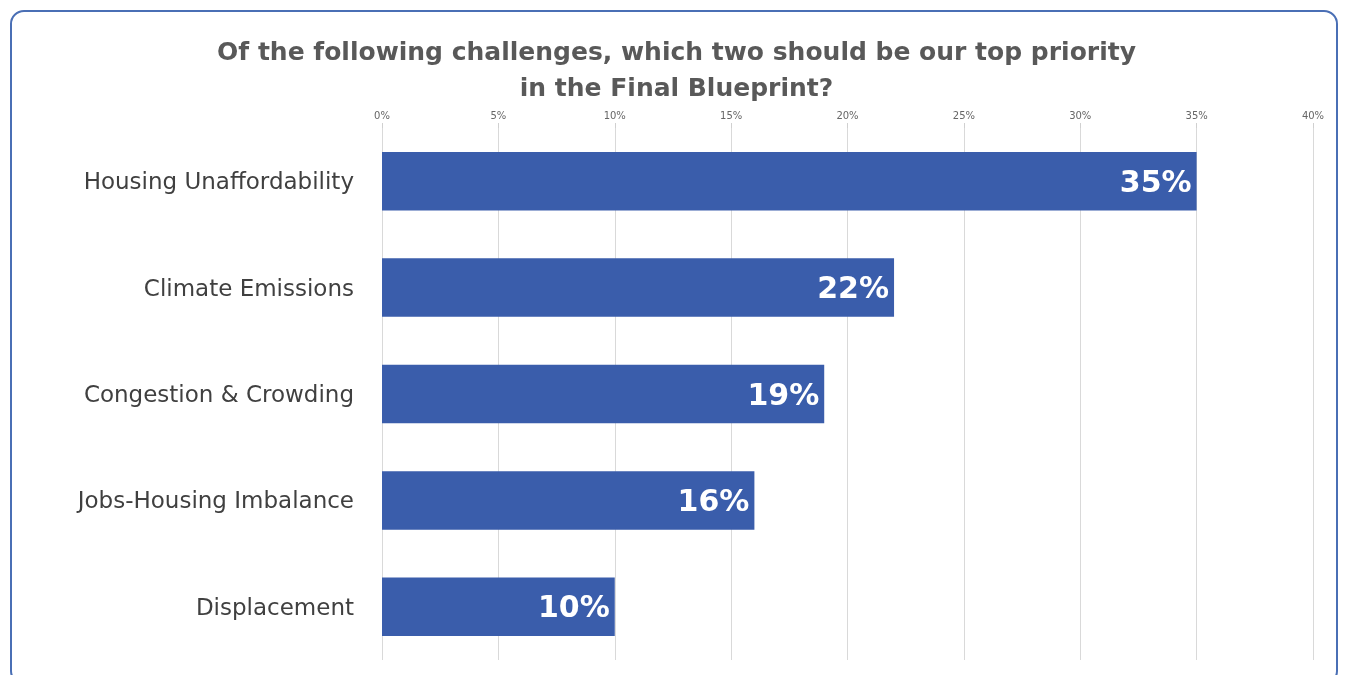 This screenshot has height=675, width=1353. What do you see at coordinates (218, 394) in the screenshot?
I see `y-tick-label: Congestion & Crowding` at bounding box center [218, 394].